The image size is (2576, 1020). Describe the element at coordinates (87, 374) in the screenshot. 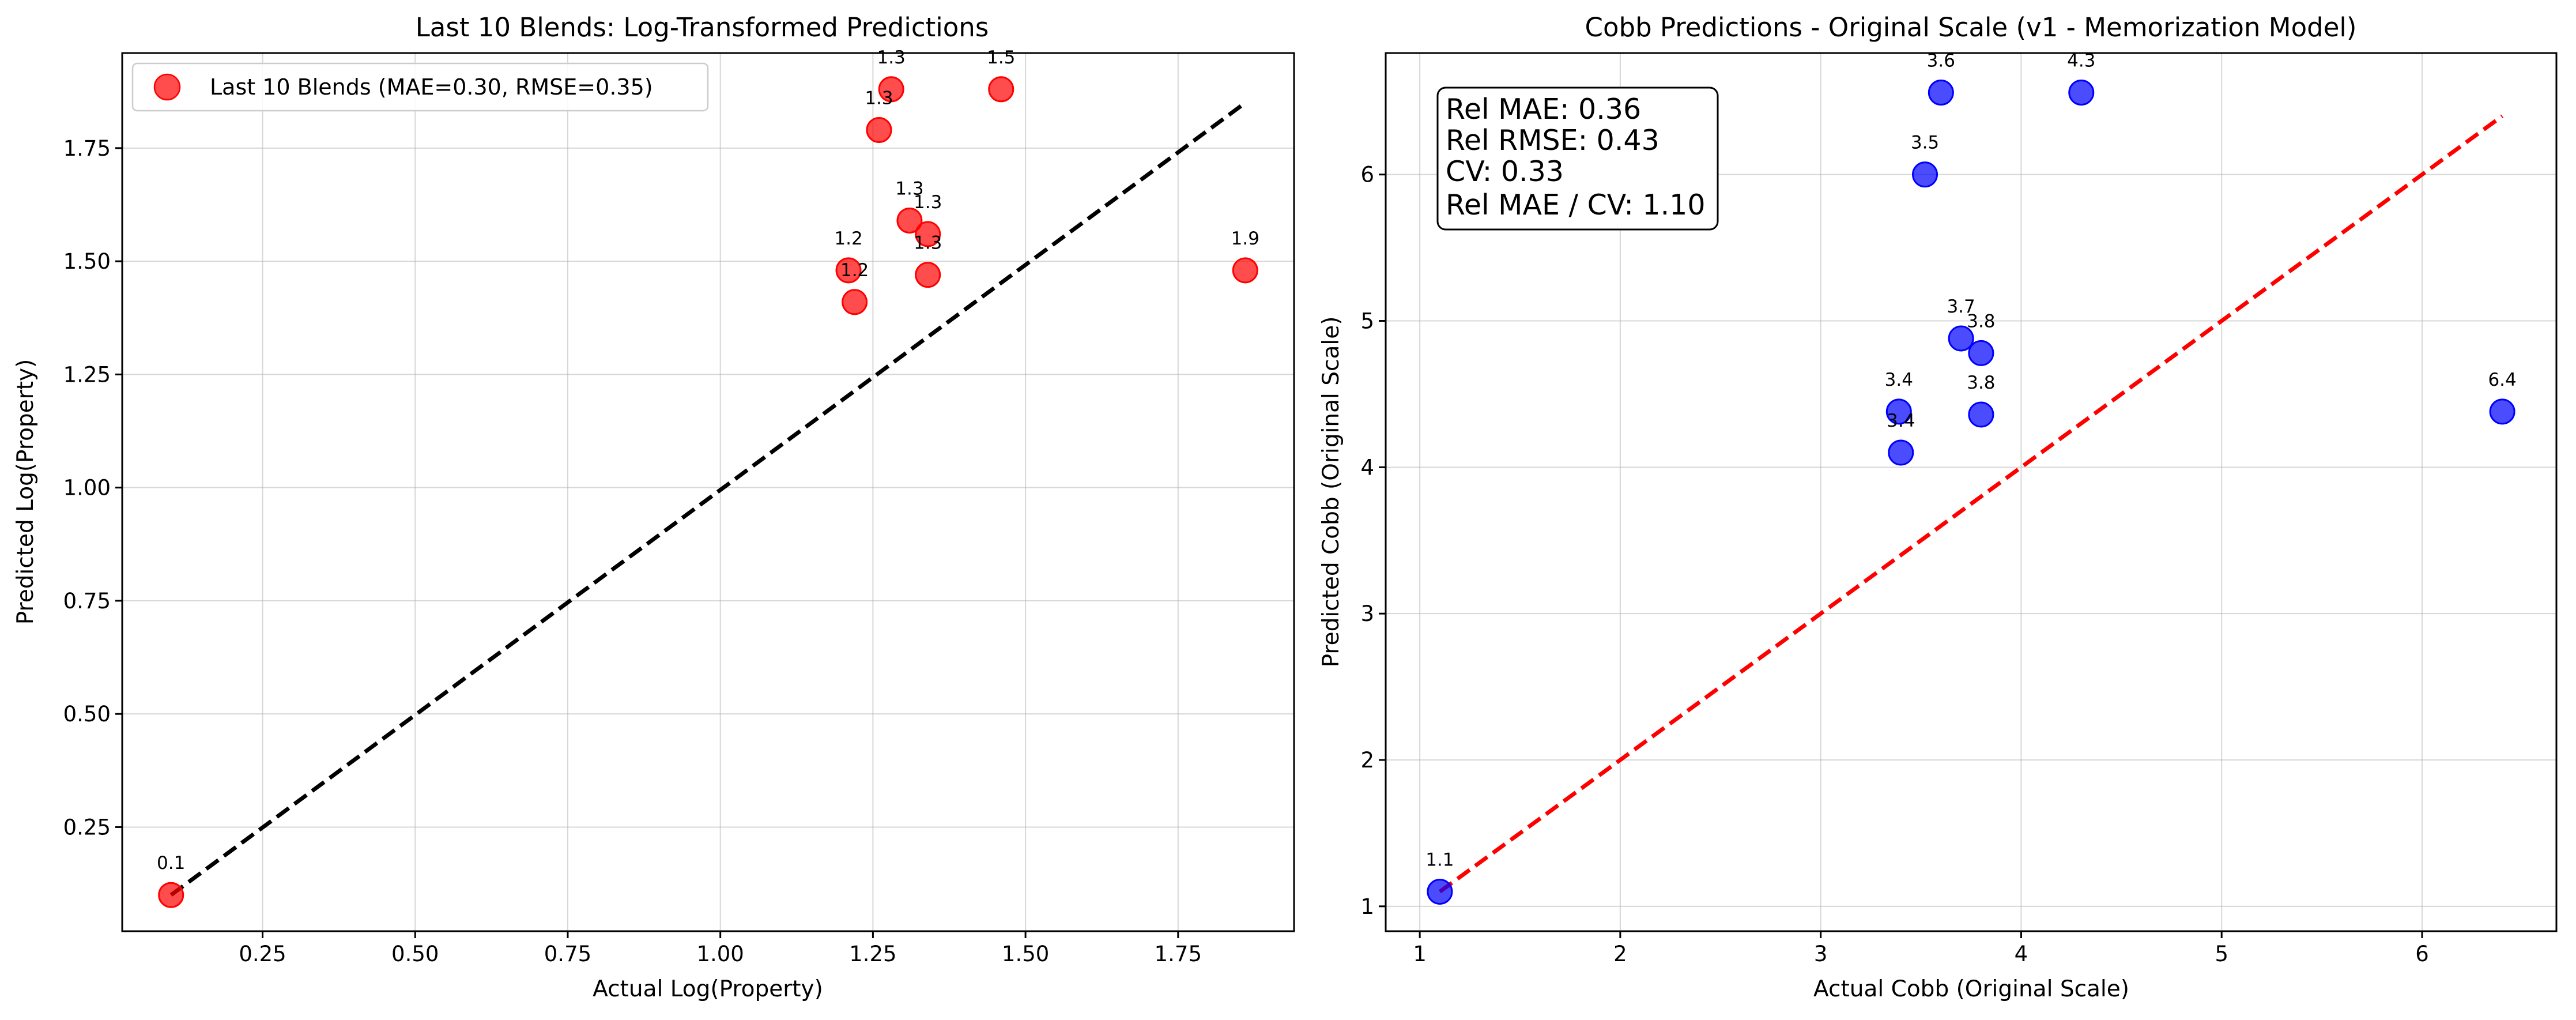

I see `left-y-tick-label: 1.25` at that location.